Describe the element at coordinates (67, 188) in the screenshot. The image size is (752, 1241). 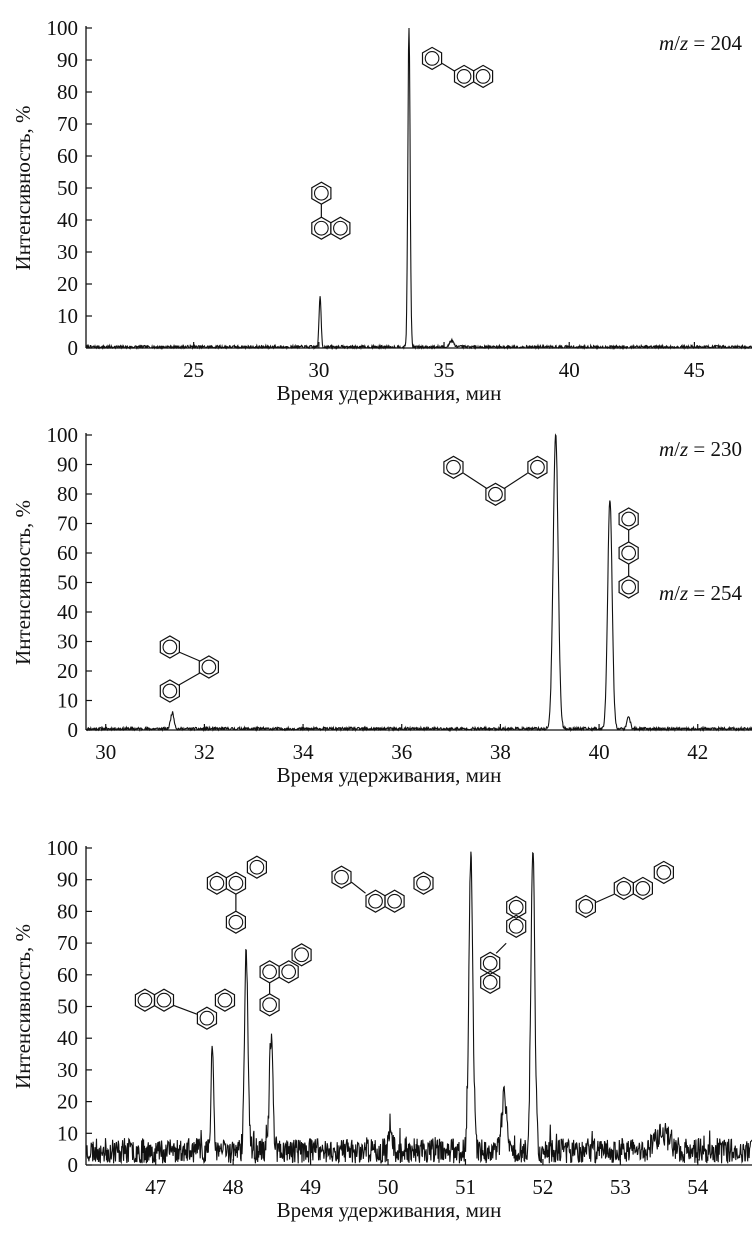
I see `y-tick-label: 50` at that location.